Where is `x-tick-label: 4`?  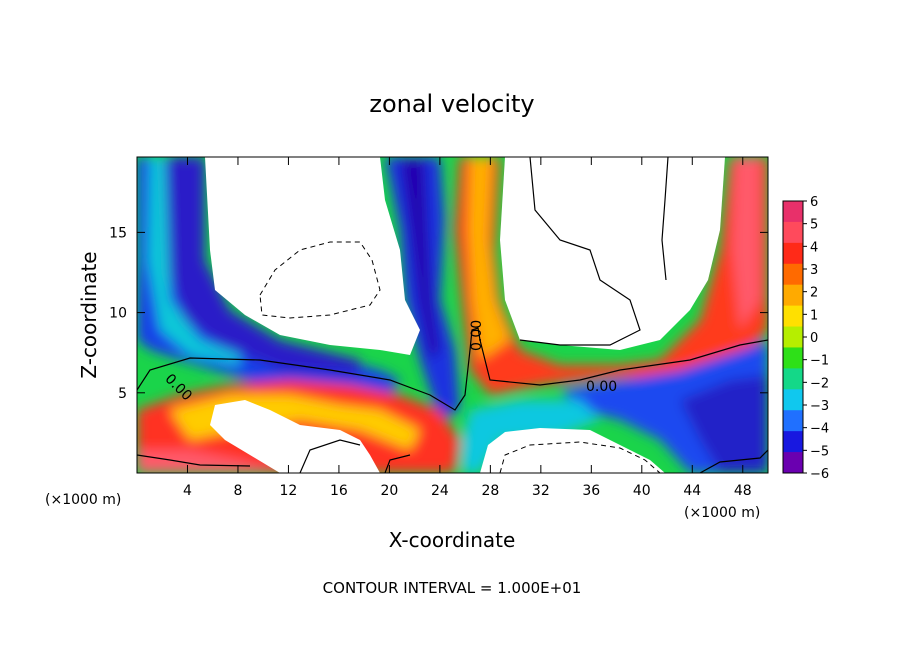
x-tick-label: 4 is located at coordinates (187, 491).